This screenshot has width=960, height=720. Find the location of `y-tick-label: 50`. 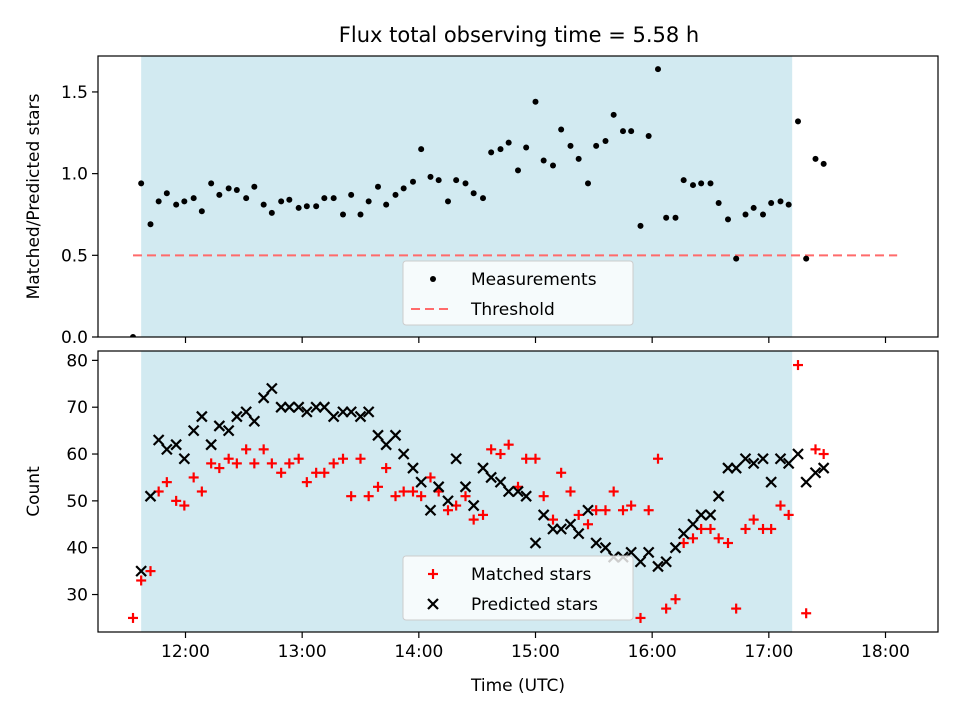

y-tick-label: 50 is located at coordinates (77, 502).